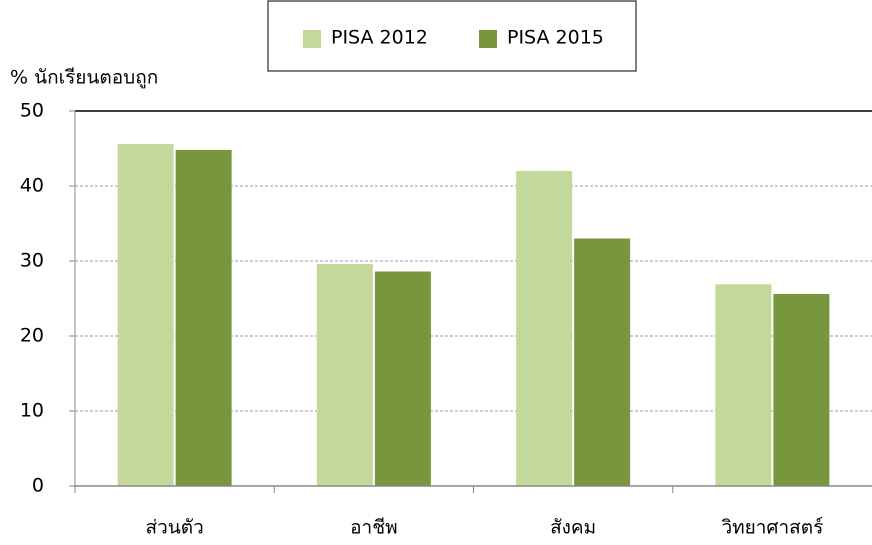 This screenshot has height=545, width=872. Describe the element at coordinates (374, 528) in the screenshot. I see `x-tick-label: อาชีพ` at that location.